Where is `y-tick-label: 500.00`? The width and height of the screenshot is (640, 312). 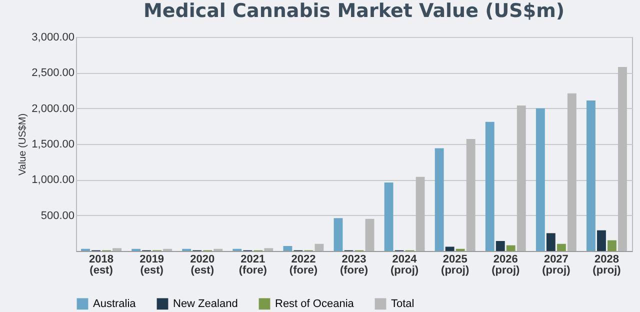 y-tick-label: 500.00 is located at coordinates (57, 216).